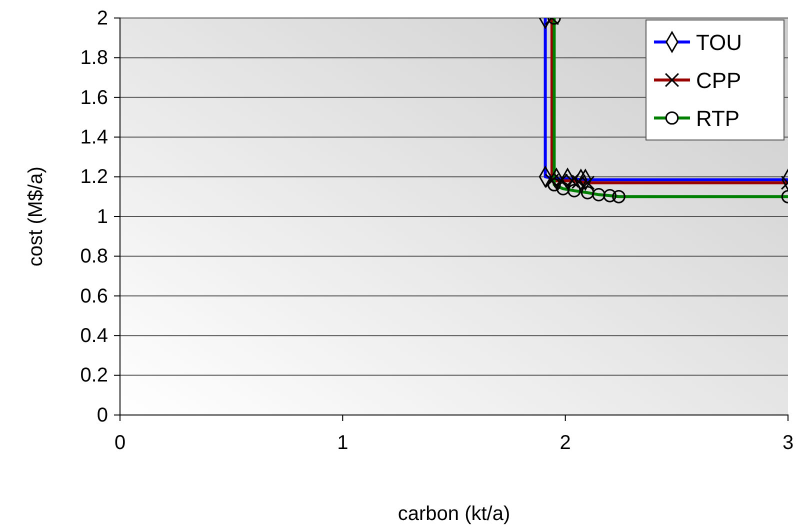  Describe the element at coordinates (718, 118) in the screenshot. I see `legend-label: RTP` at that location.